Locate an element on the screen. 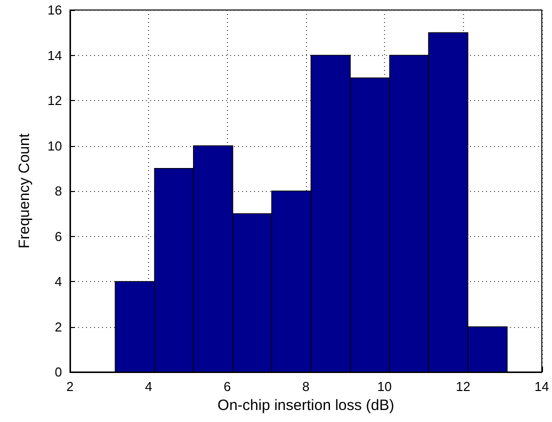 The image size is (552, 422). x-tick-label: 4 is located at coordinates (148, 386).